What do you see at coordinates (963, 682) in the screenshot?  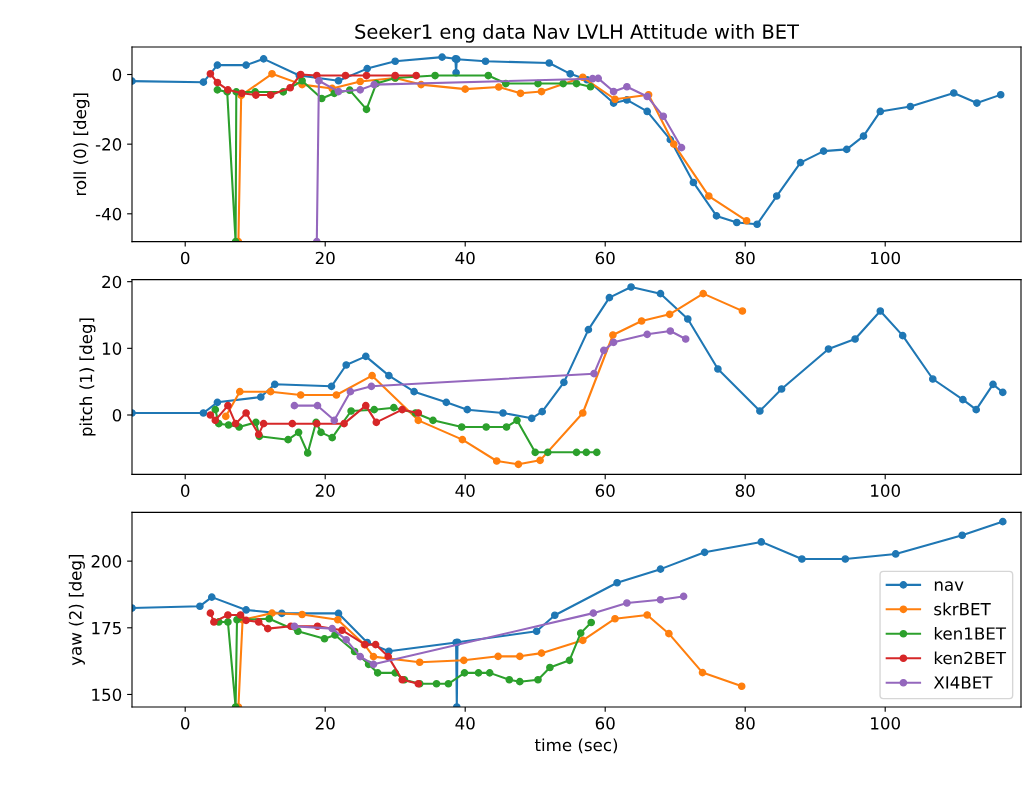 I see `legend-label: XI4BET` at bounding box center [963, 682].